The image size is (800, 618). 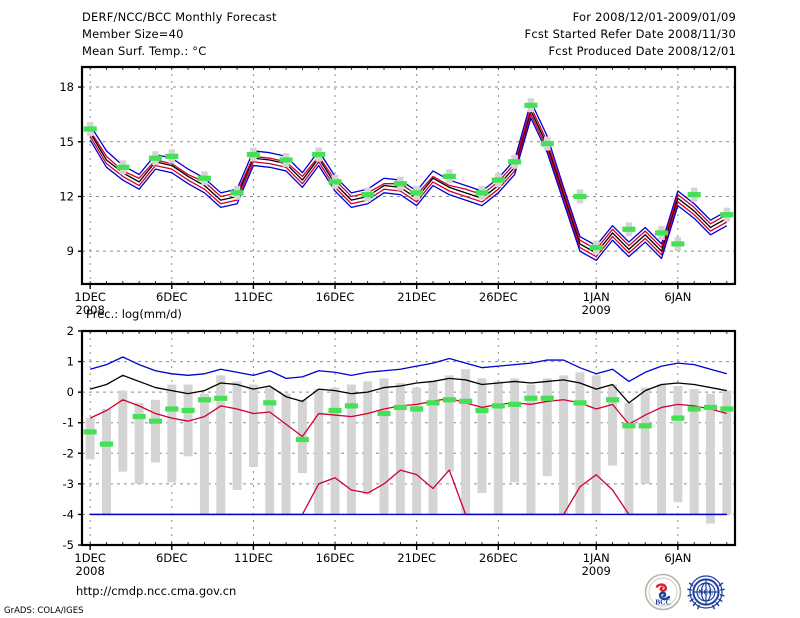 I want to click on y-axis-label: 12, so click(x=66, y=196).